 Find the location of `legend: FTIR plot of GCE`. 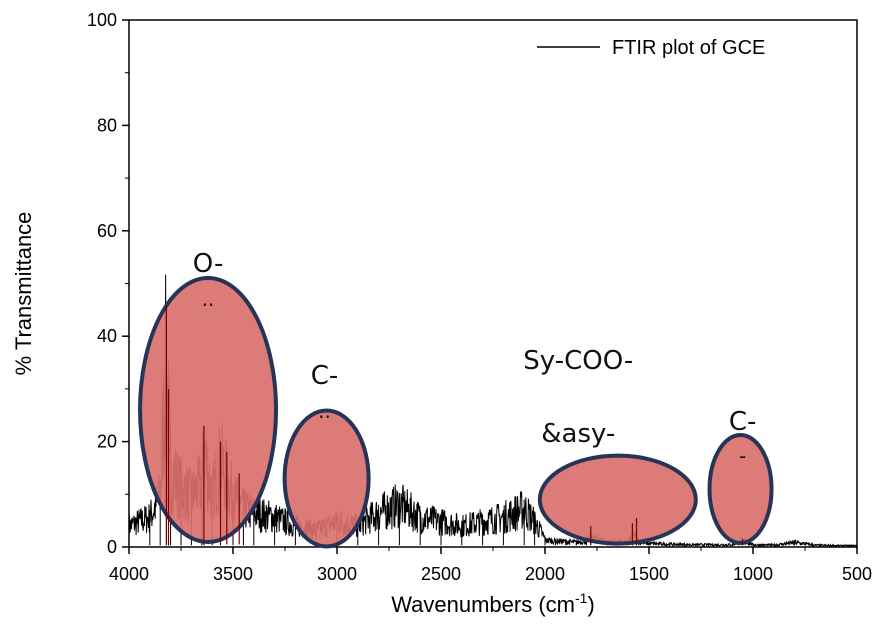

legend: FTIR plot of GCE is located at coordinates (651, 48).